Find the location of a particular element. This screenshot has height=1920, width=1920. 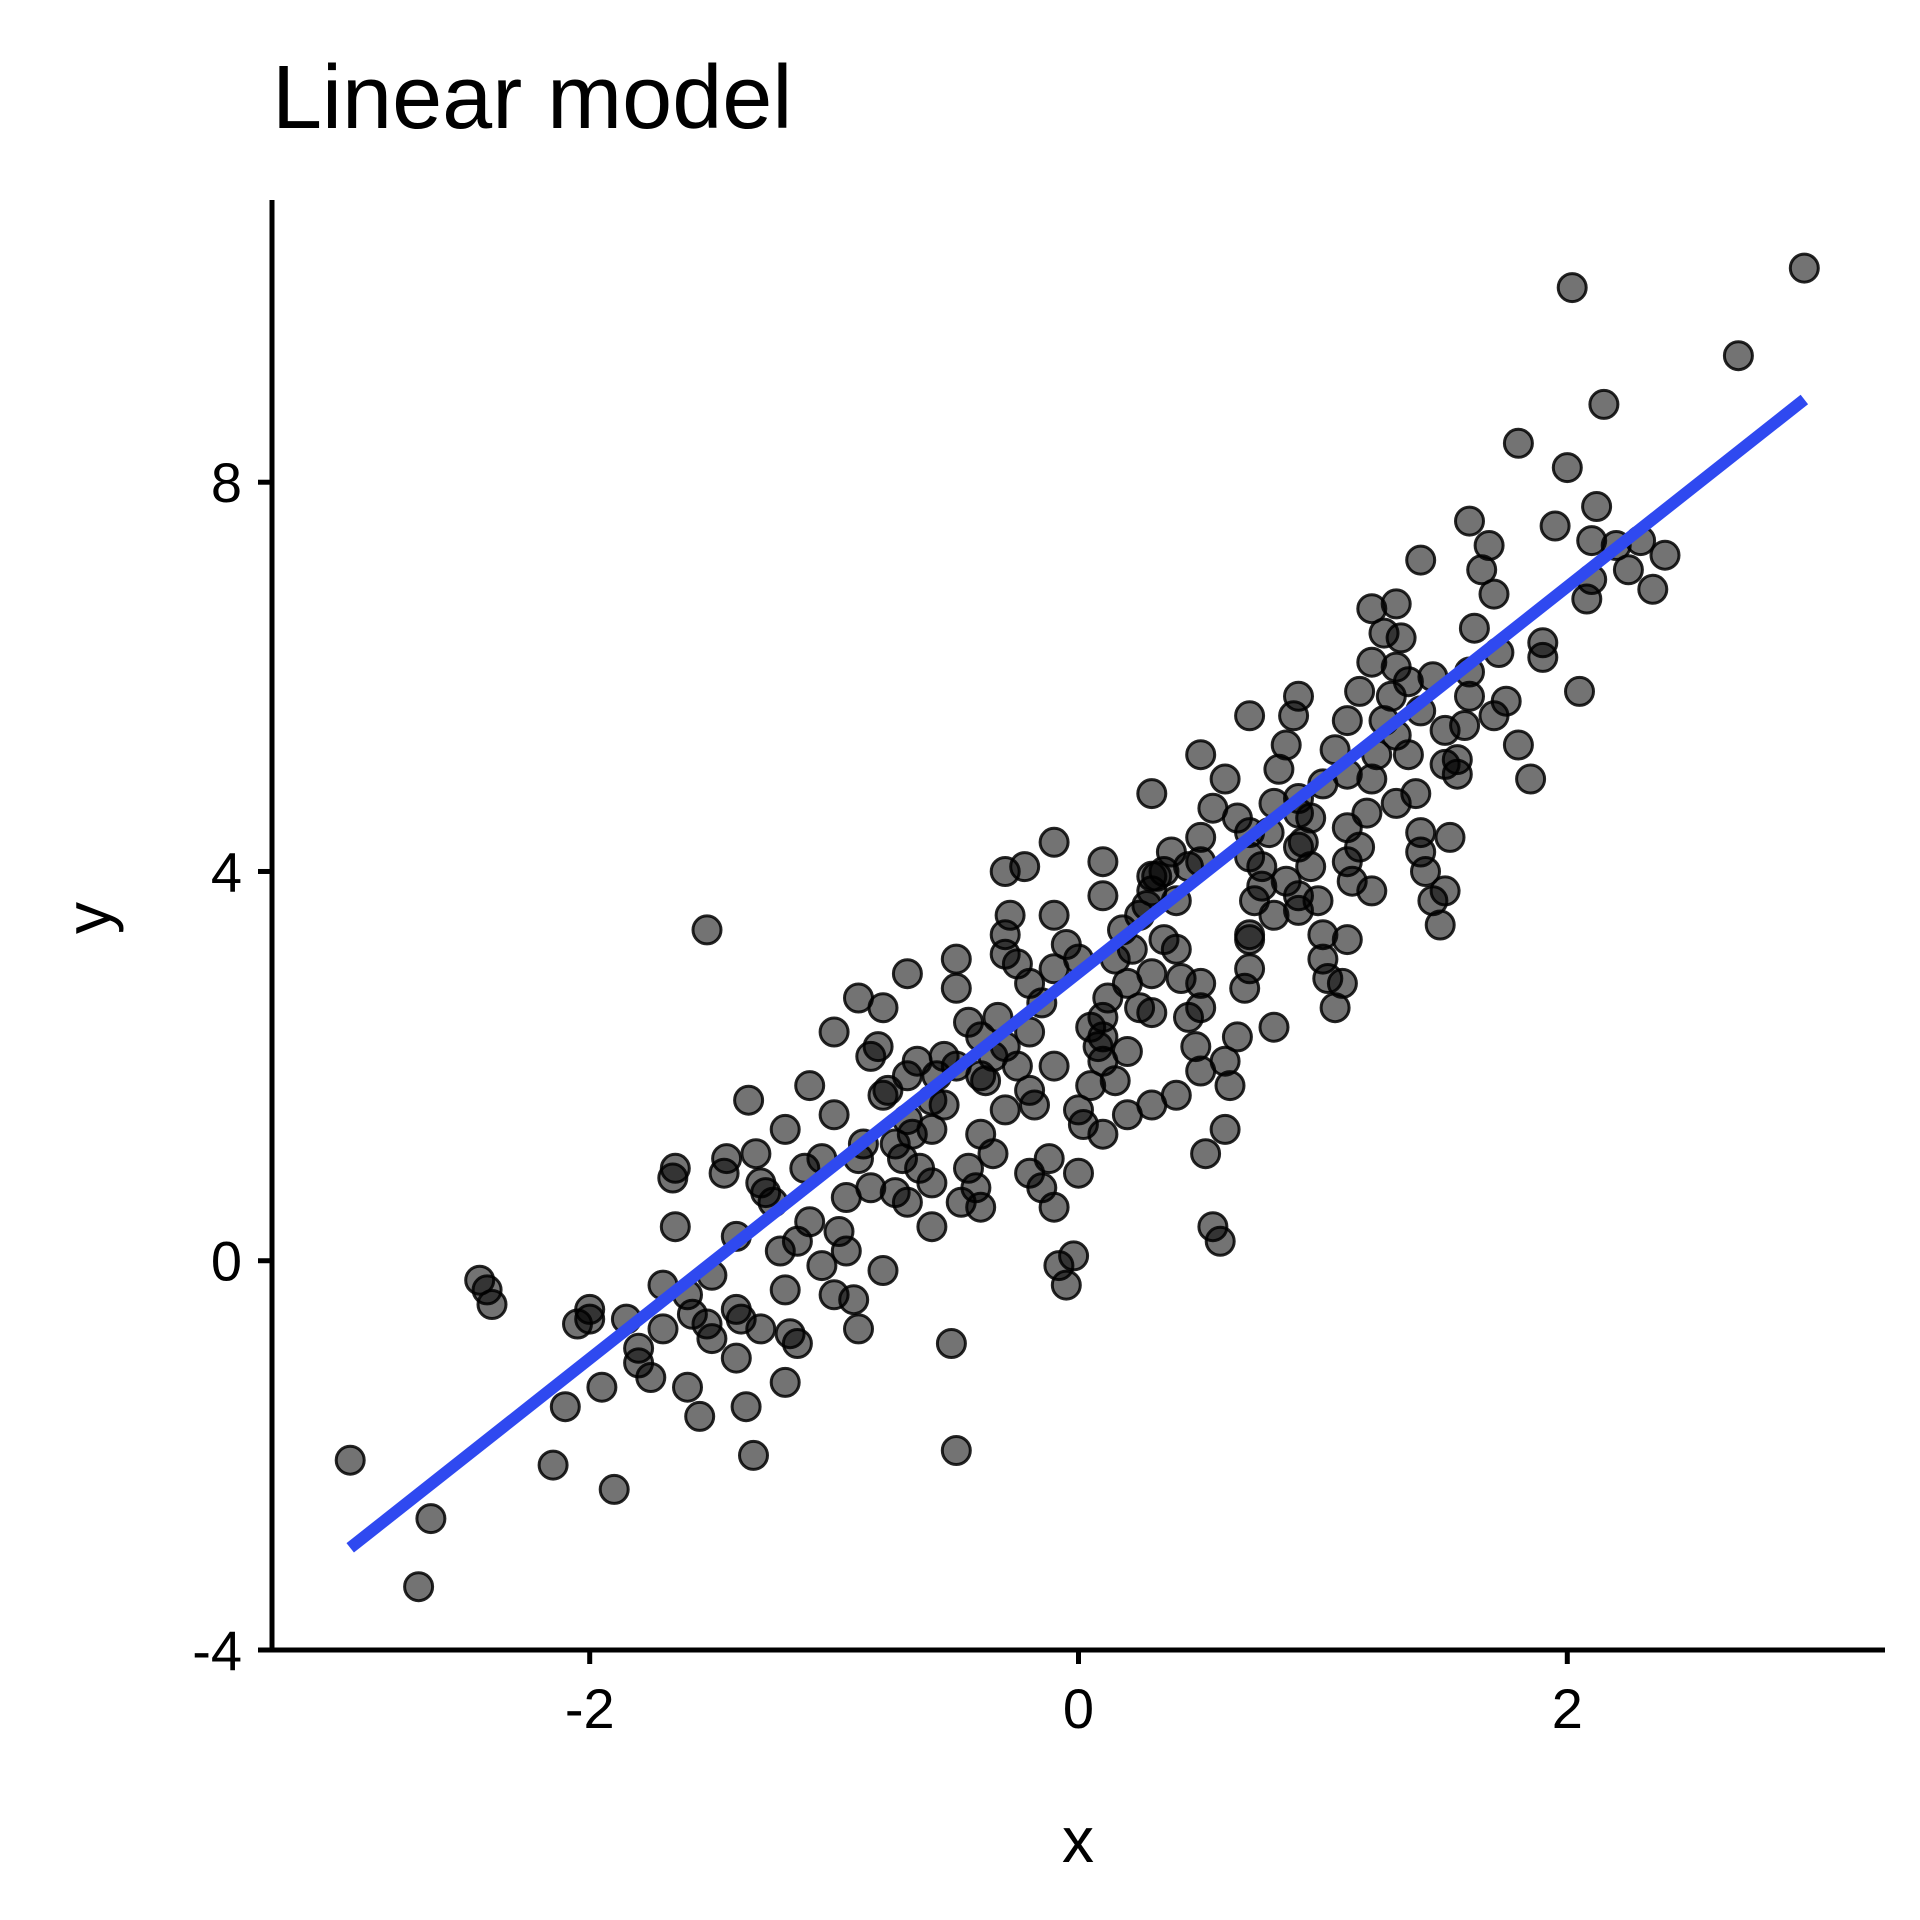

x-tick-label: 0 is located at coordinates (1078, 1708).